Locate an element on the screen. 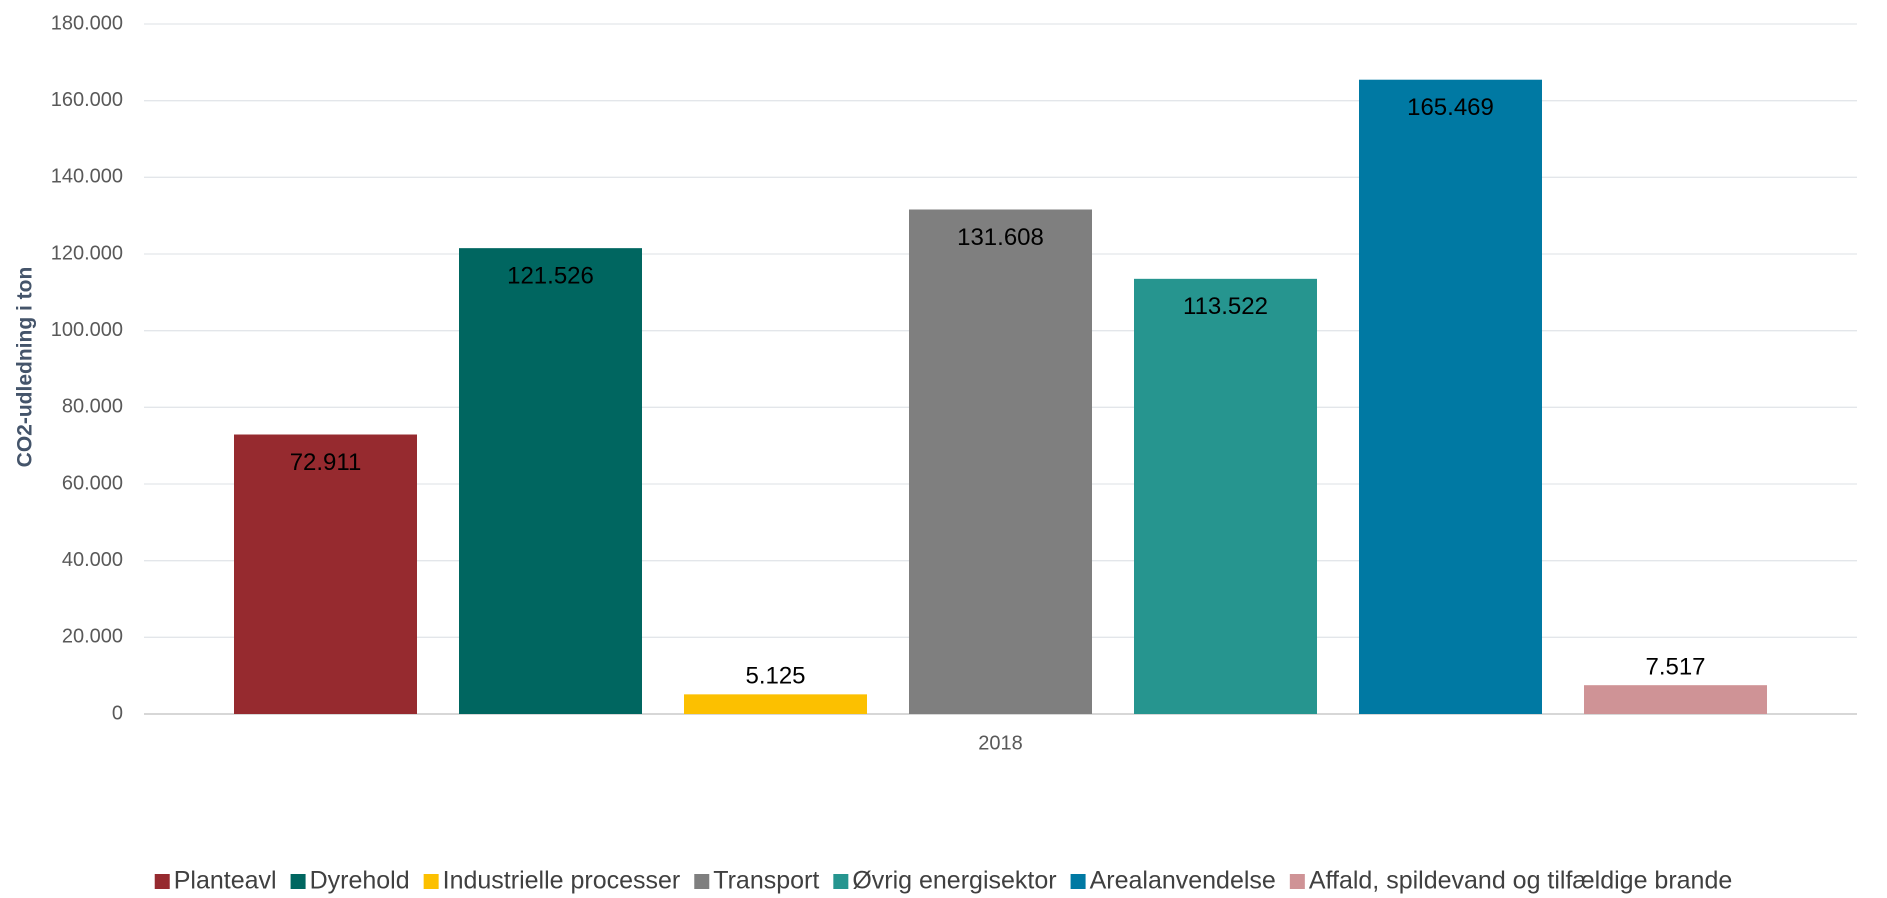 Image resolution: width=1887 pixels, height=898 pixels. data-label: 165.469 is located at coordinates (1450, 107).